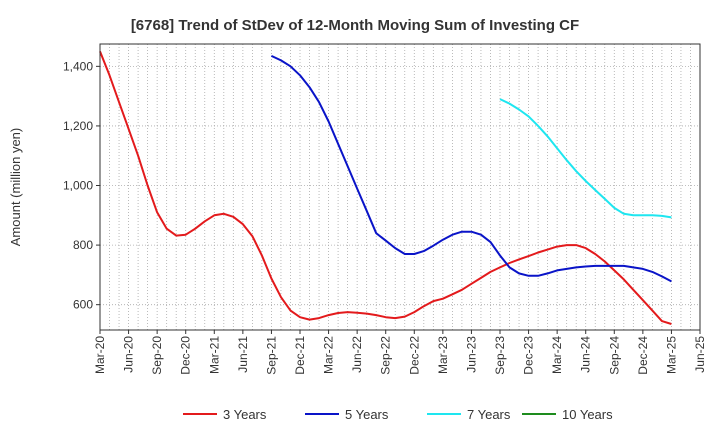 The width and height of the screenshot is (720, 440). Describe the element at coordinates (214, 355) in the screenshot. I see `x-tick-label: Mar-21` at that location.